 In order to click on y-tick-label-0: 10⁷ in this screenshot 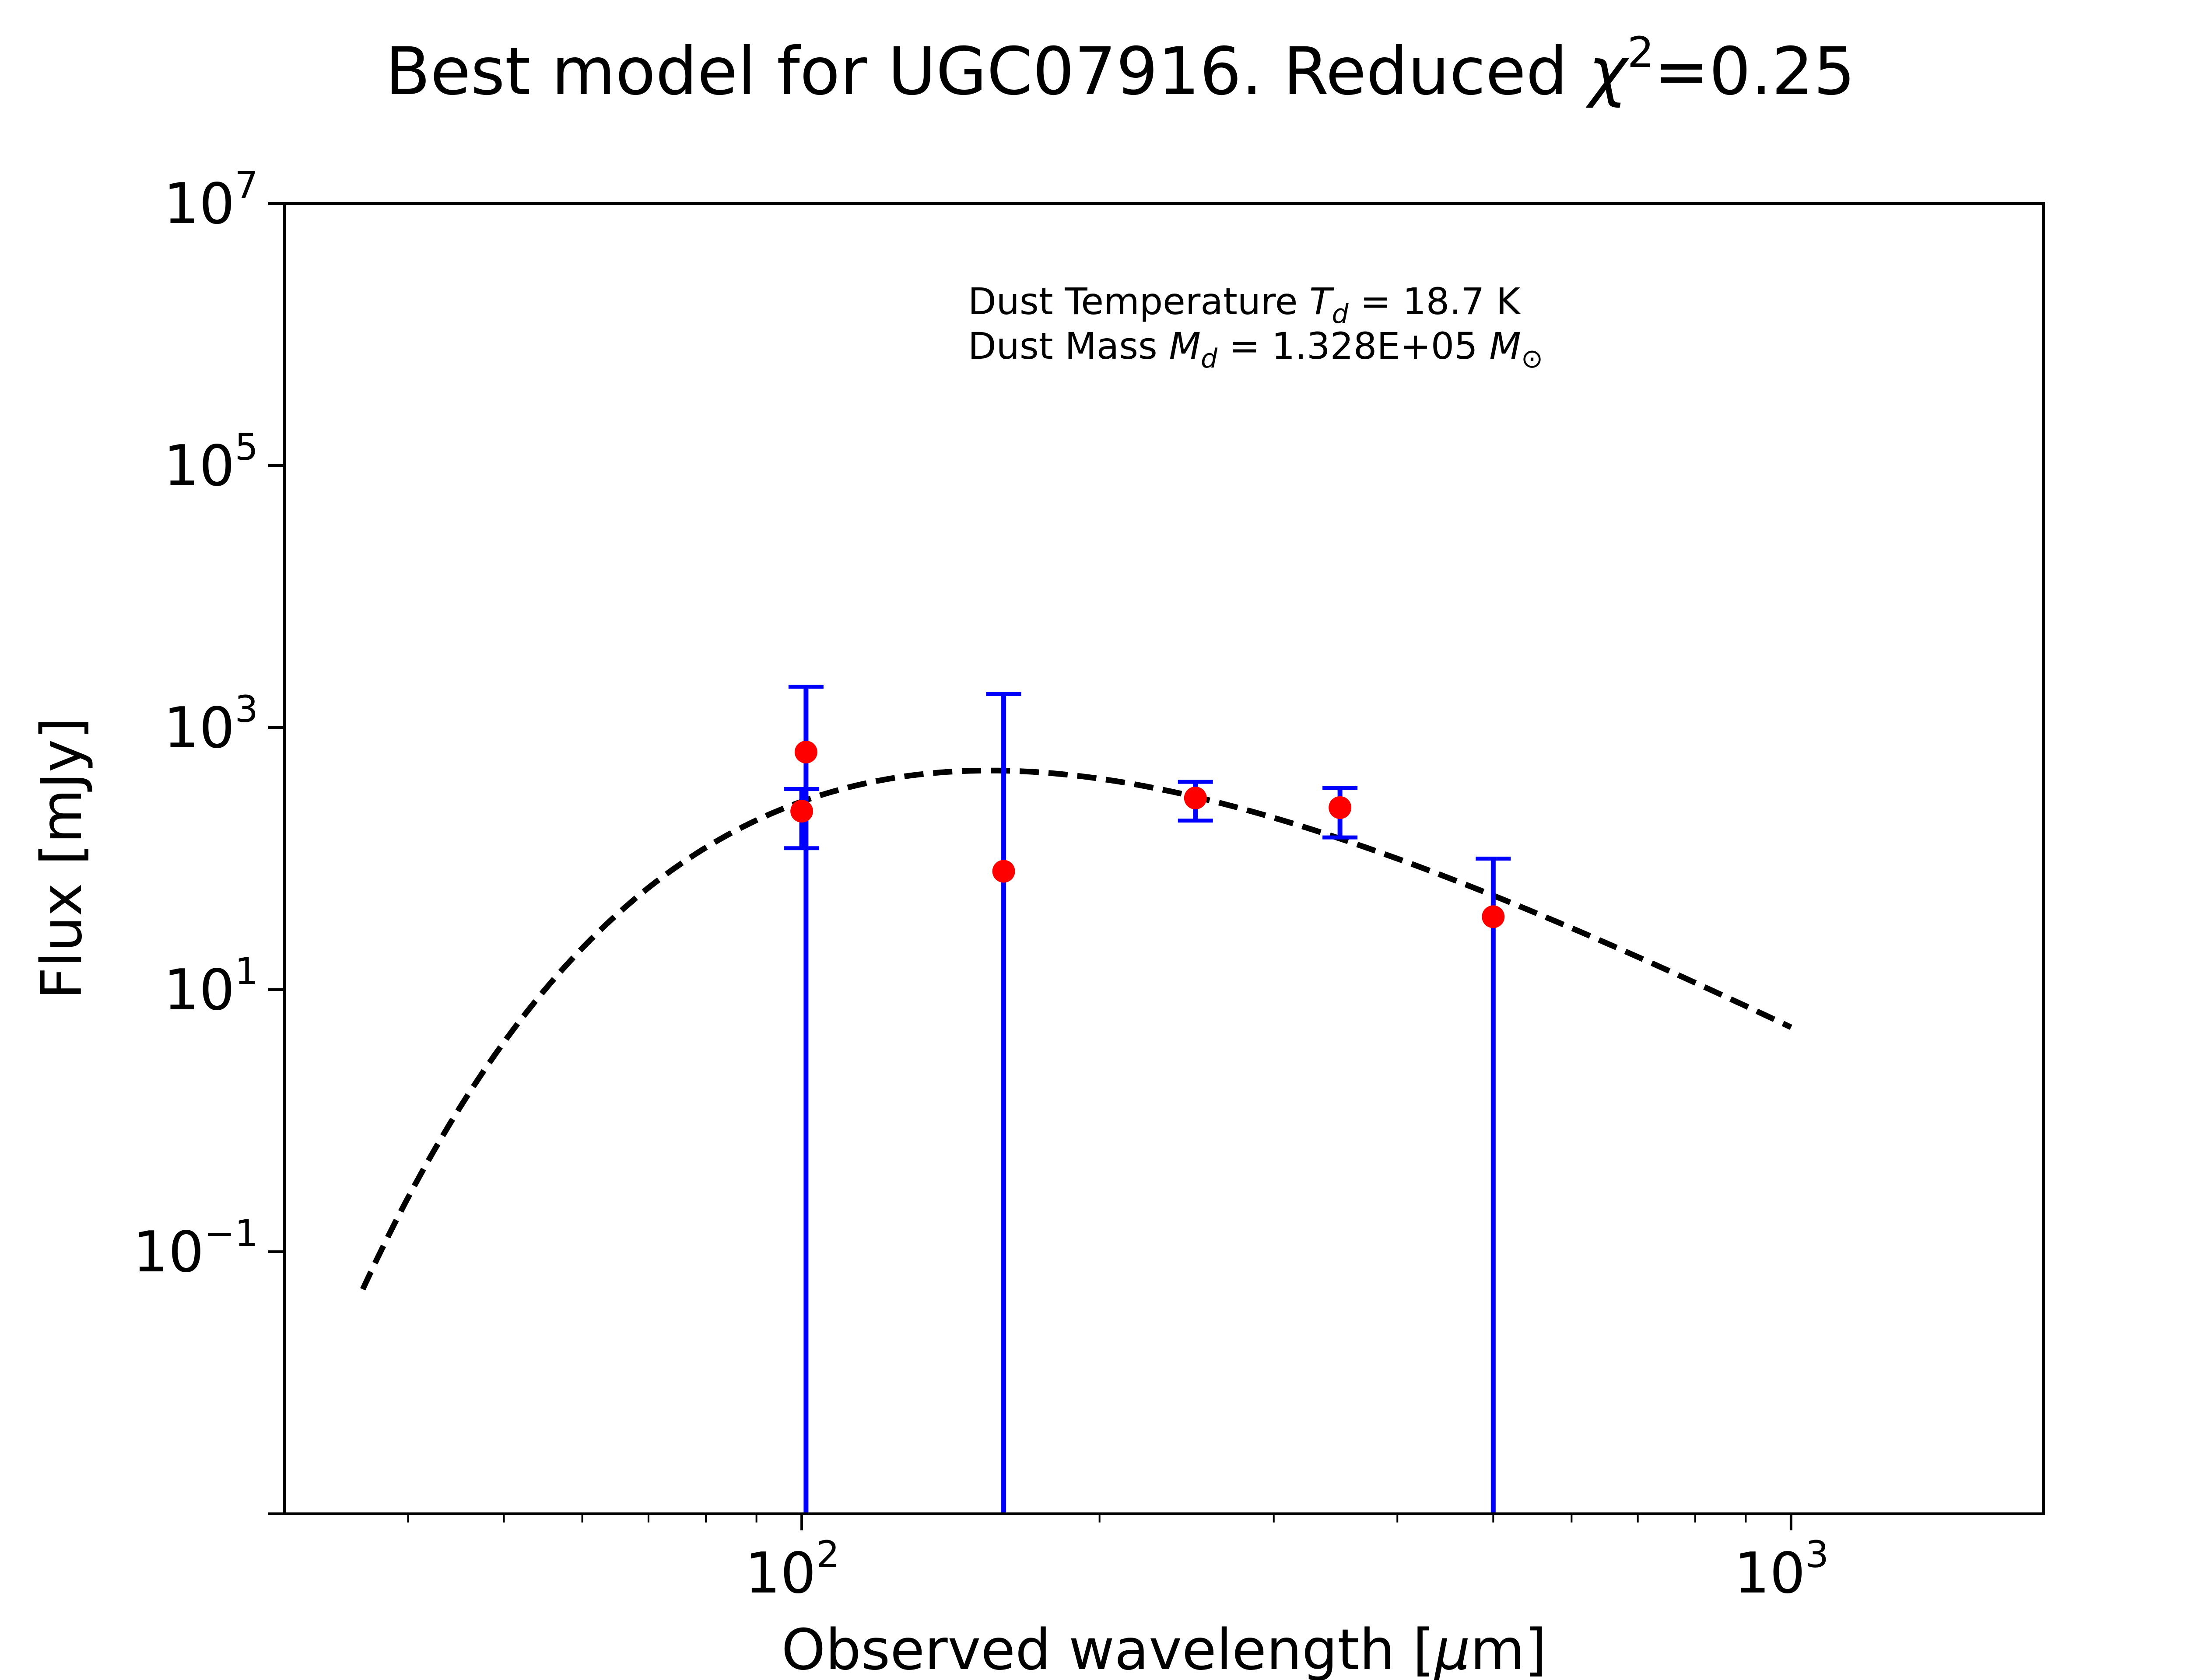, I will do `click(211, 200)`.